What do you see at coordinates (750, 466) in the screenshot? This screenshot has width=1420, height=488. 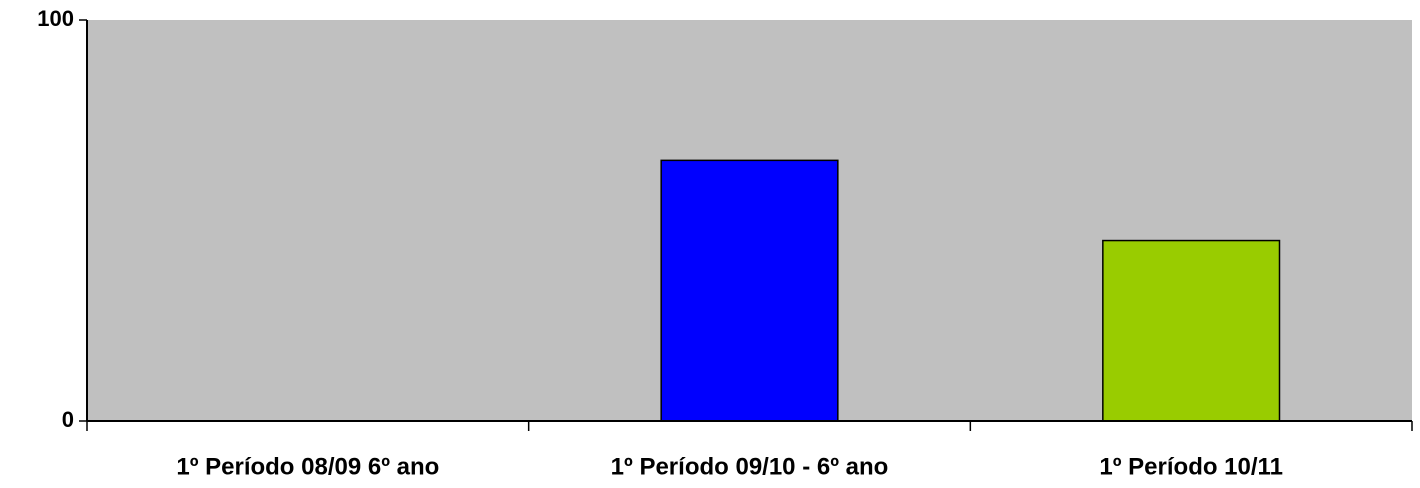 I see `x-tick-label: 1º Período 09/10 - 6º ano` at bounding box center [750, 466].